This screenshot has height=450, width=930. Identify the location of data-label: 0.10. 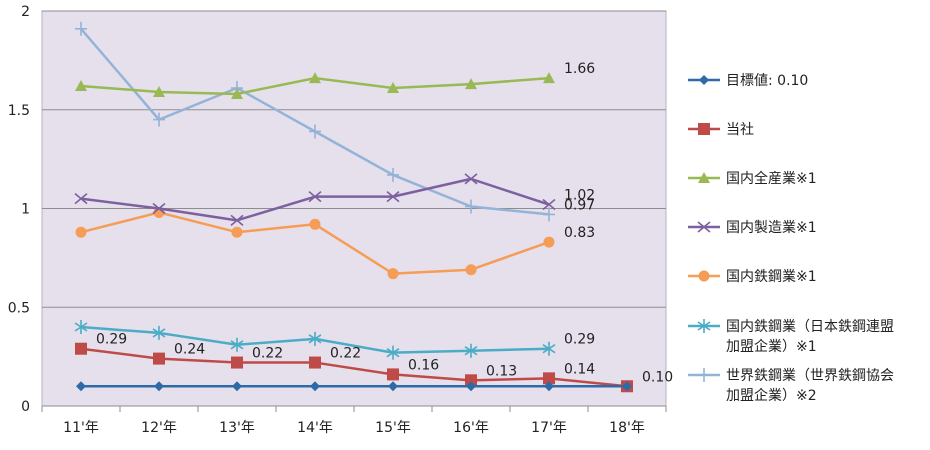
(657, 377).